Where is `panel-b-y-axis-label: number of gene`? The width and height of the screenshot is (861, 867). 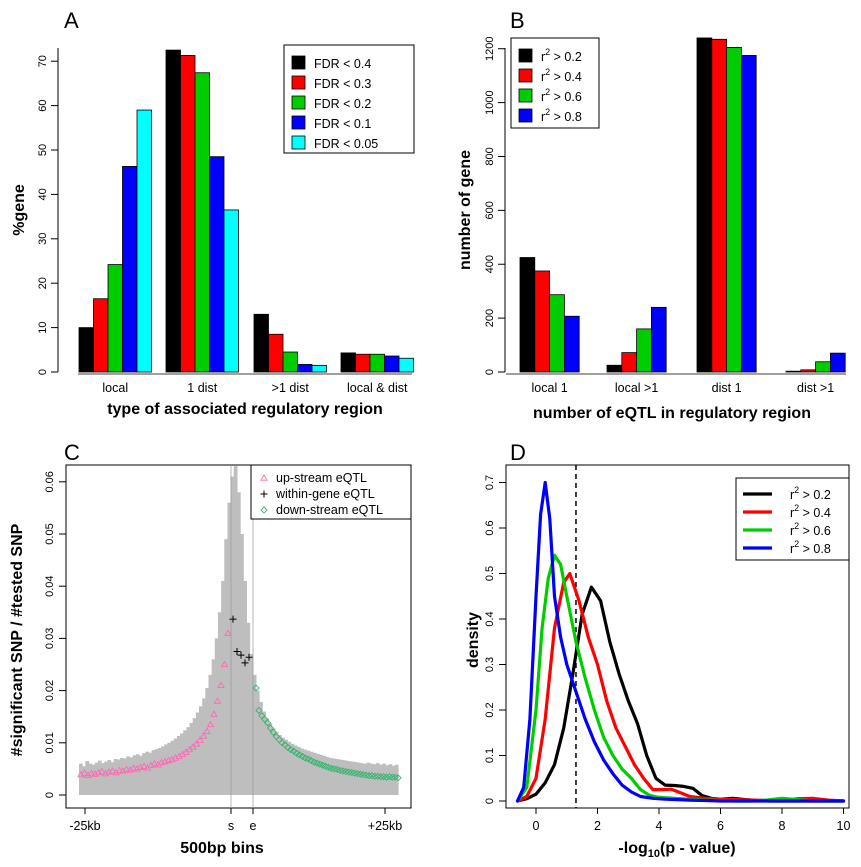 panel-b-y-axis-label: number of gene is located at coordinates (465, 210).